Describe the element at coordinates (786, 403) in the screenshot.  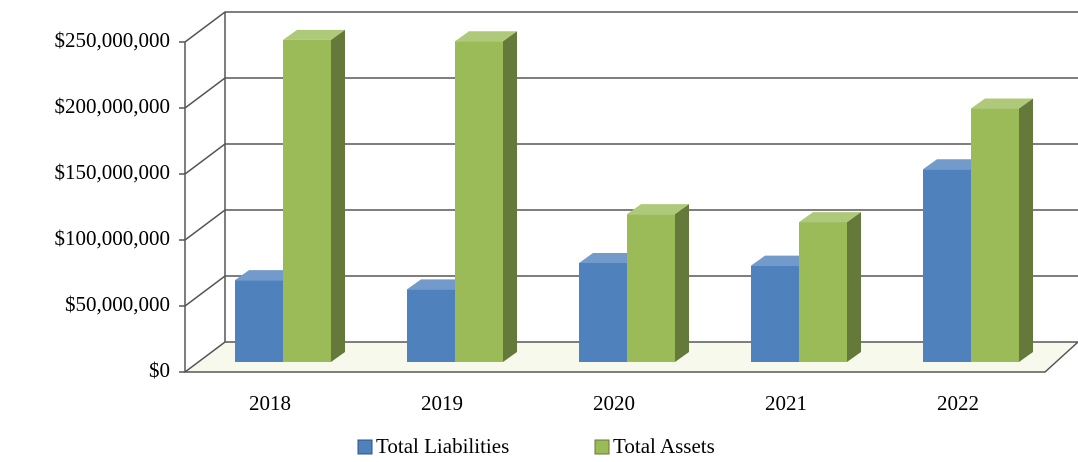
I see `x-tick-label: 2021` at that location.